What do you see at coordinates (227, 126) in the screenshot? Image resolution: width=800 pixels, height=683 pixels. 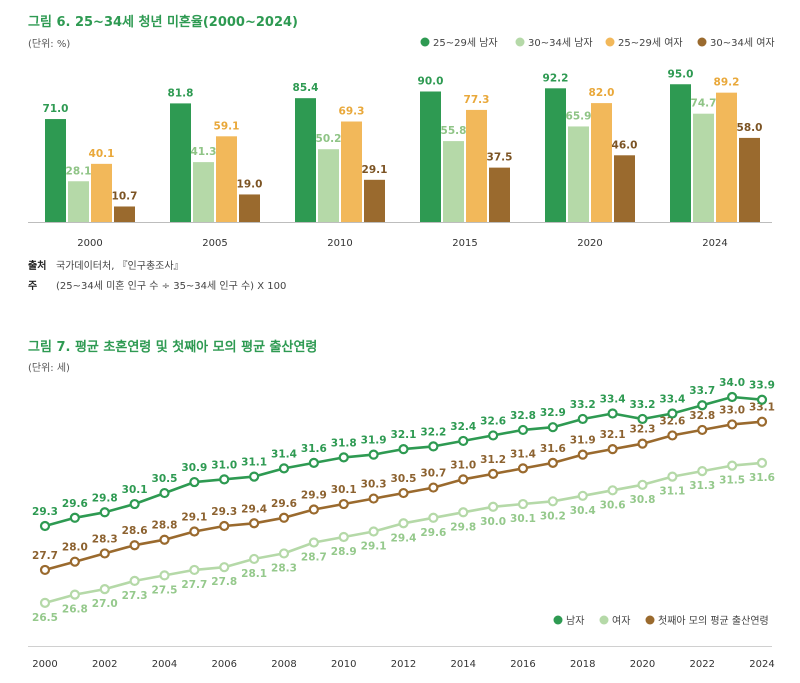 I see `bar-value-label: 59.1` at bounding box center [227, 126].